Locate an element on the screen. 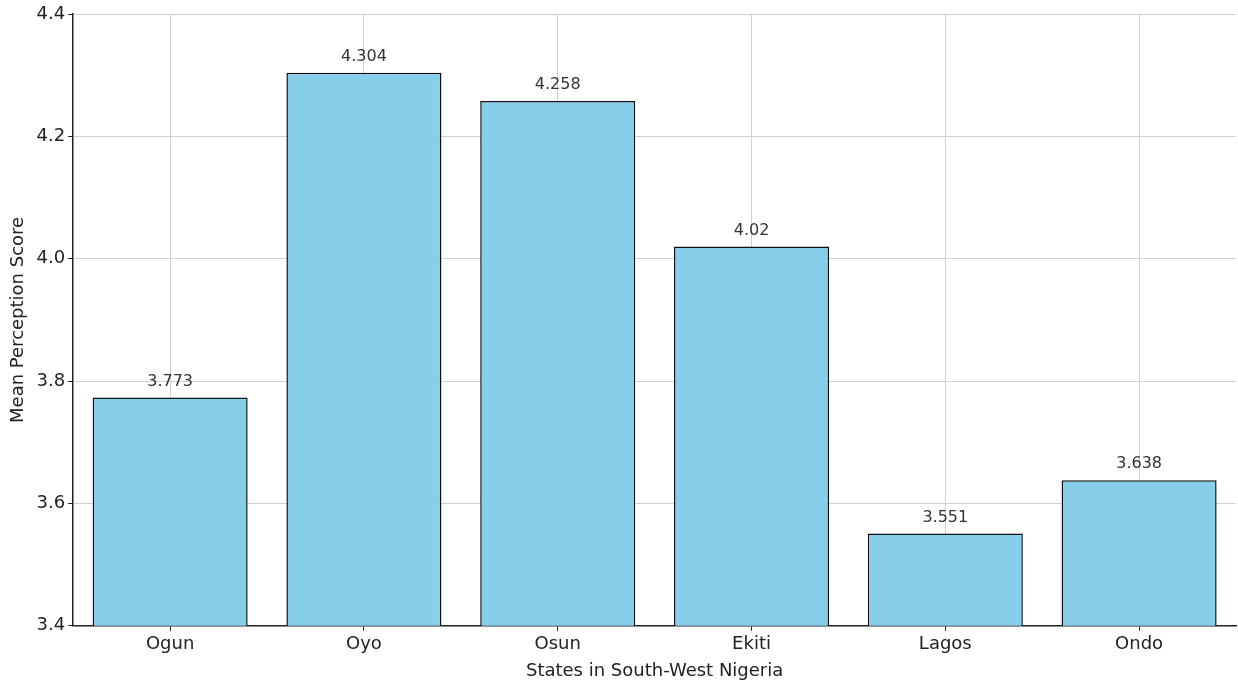  x-tick-label: Ondo is located at coordinates (1139, 643).